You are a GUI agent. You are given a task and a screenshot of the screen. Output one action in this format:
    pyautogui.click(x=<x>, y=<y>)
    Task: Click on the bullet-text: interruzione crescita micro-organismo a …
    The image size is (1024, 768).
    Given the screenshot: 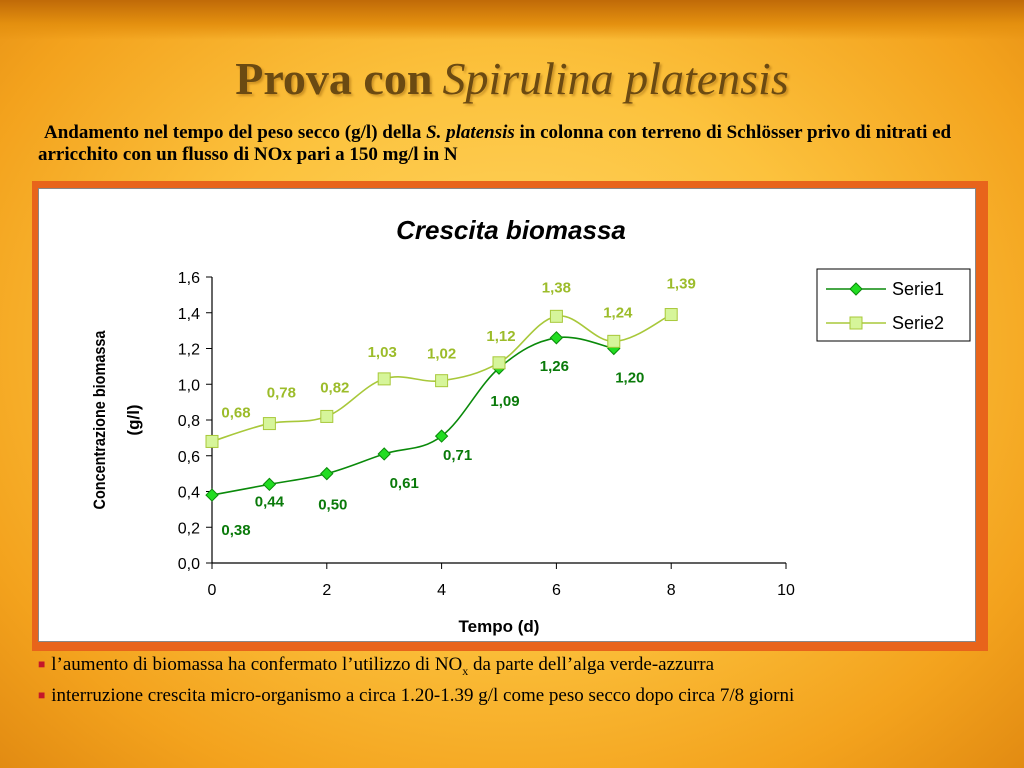 What is the action you would take?
    pyautogui.click(x=423, y=695)
    